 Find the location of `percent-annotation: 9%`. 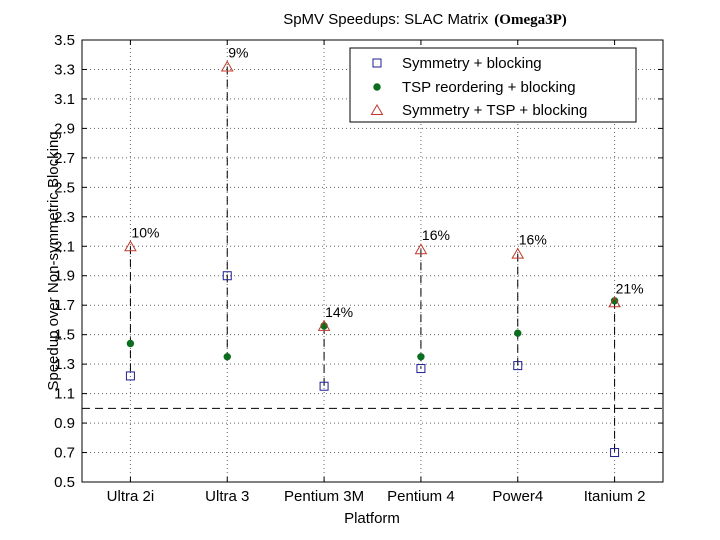

percent-annotation: 9% is located at coordinates (238, 53).